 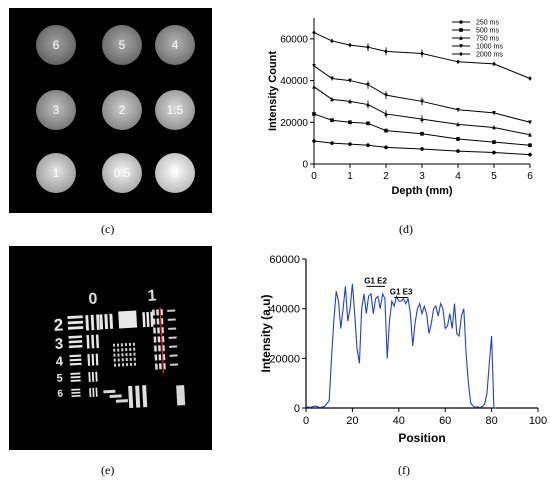 I want to click on phantom-label: 1, so click(x=56, y=173).